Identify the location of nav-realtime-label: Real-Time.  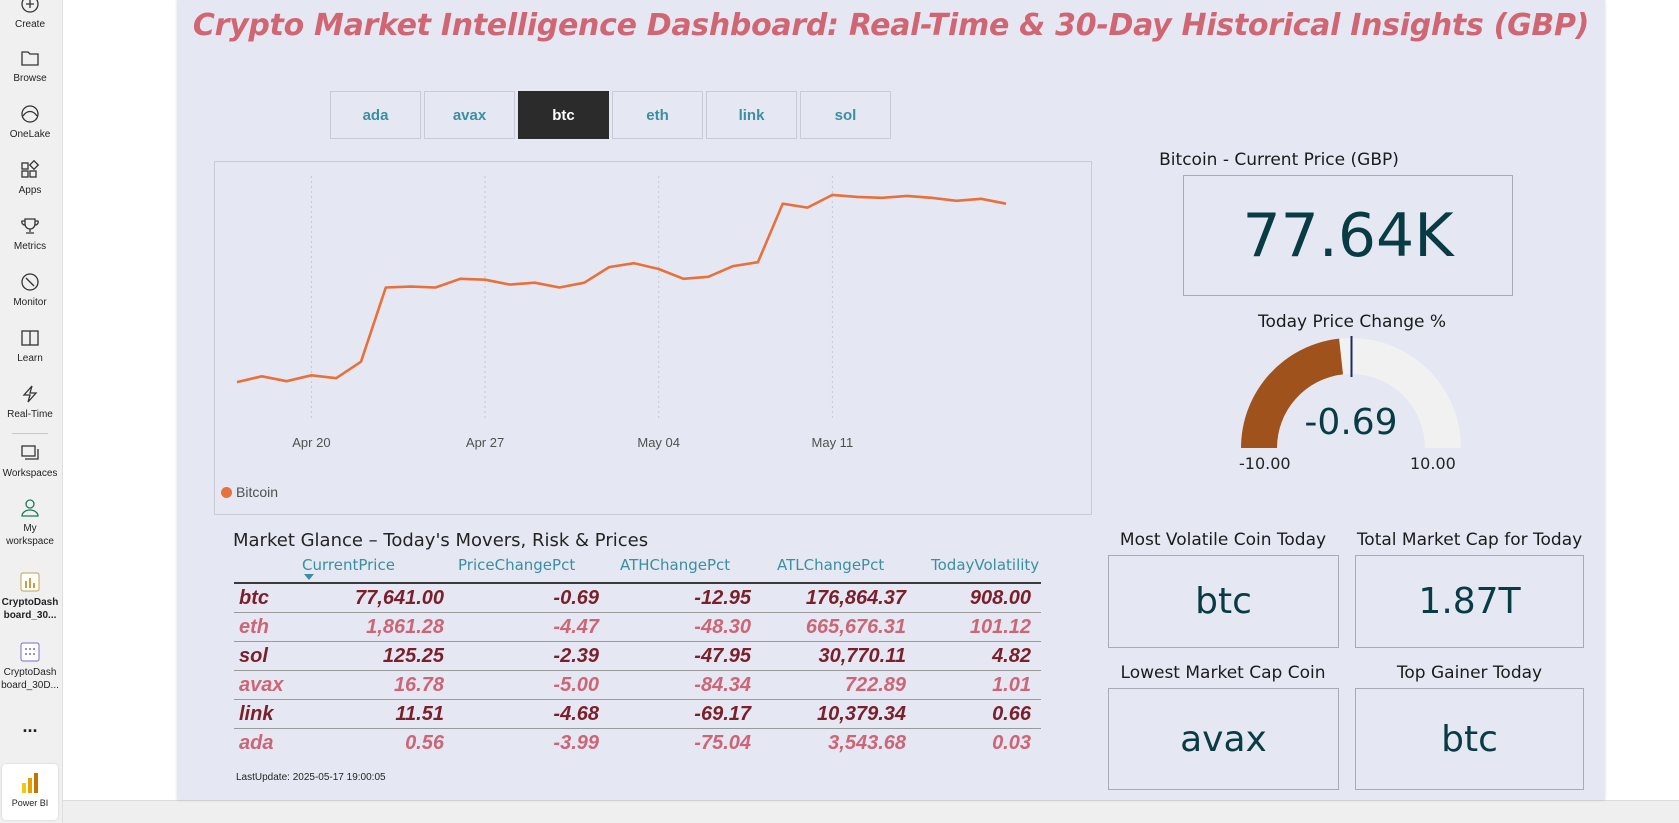
(30, 414).